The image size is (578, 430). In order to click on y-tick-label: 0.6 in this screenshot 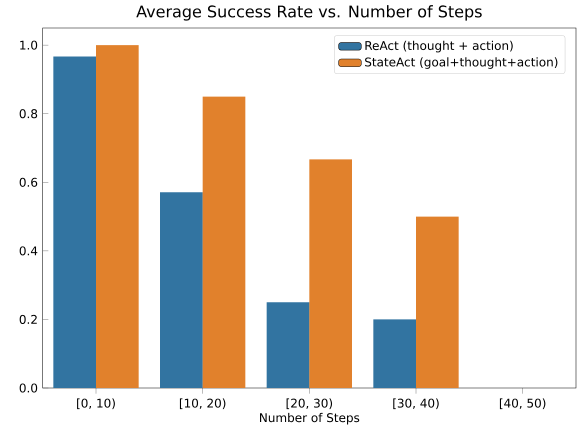, I will do `click(29, 182)`.